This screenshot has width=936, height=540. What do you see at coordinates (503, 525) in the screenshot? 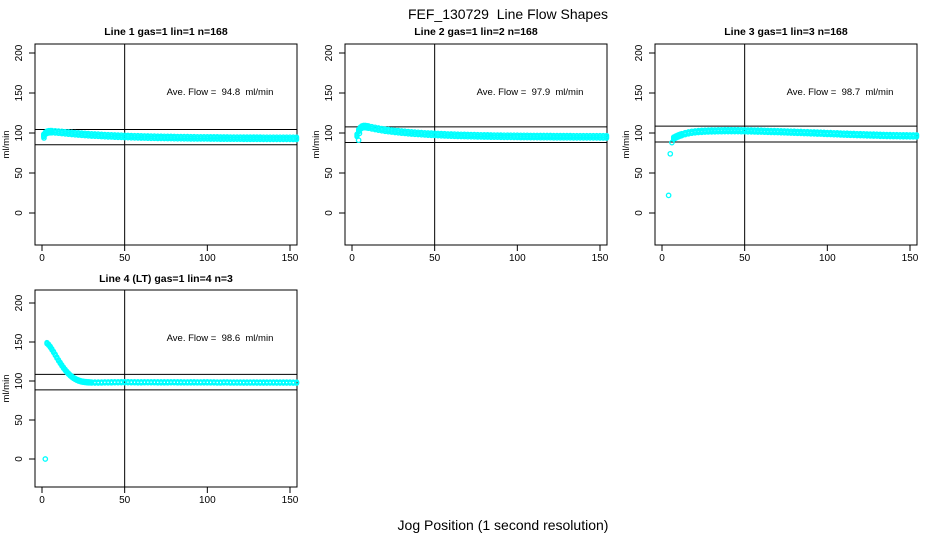
I see `figure-xlabel: Jog Position (1 second resolution)` at bounding box center [503, 525].